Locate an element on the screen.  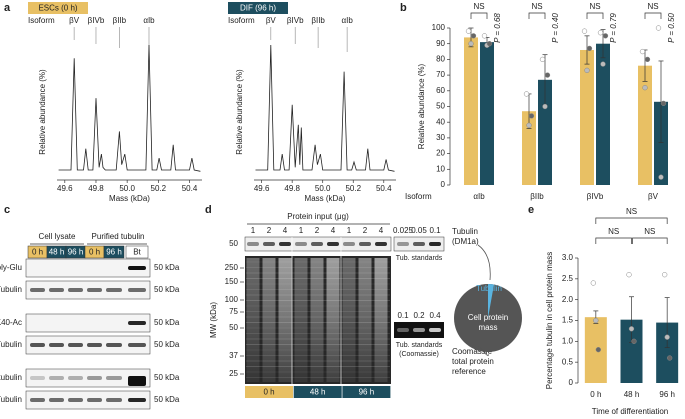
row-label: α/β-Tubulin is located at coordinates (11, 344).